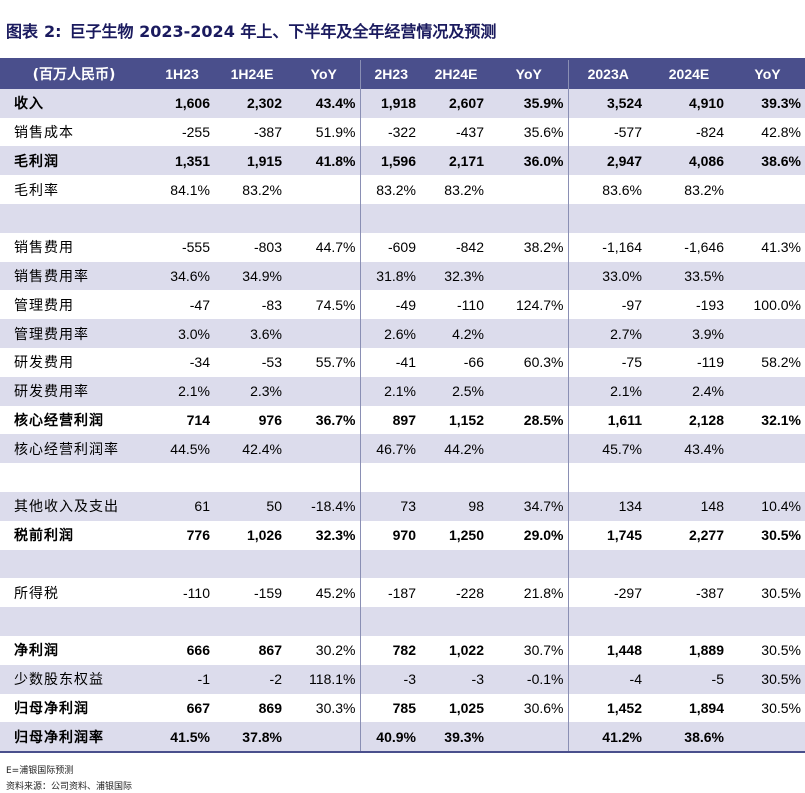 This screenshot has height=793, width=805. Describe the element at coordinates (391, 679) in the screenshot. I see `value-cell: -3` at that location.